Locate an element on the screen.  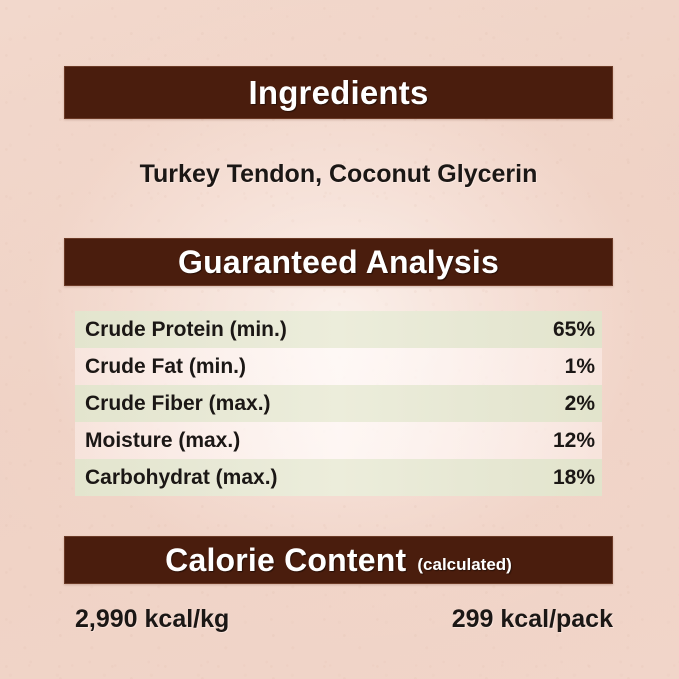
nutrient-value: 1% is located at coordinates (579, 366).